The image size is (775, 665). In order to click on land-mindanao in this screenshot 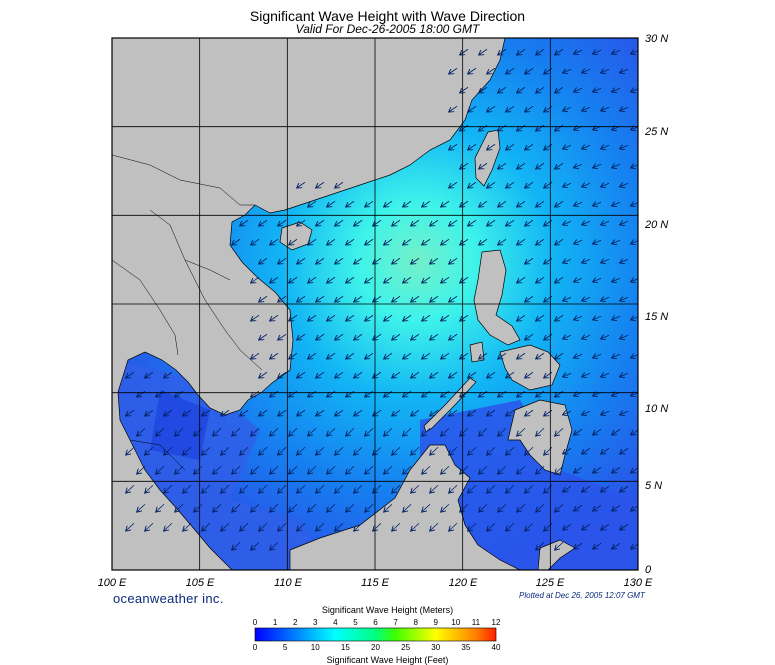, I will do `click(540, 437)`.